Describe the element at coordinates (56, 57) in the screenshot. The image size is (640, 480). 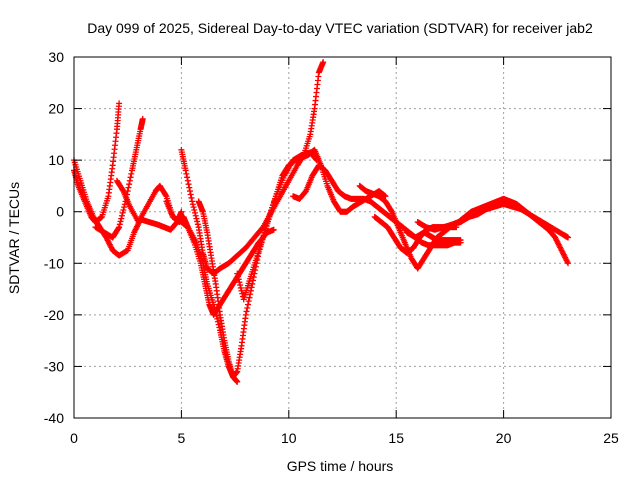
I see `y-tick-label: 30` at that location.